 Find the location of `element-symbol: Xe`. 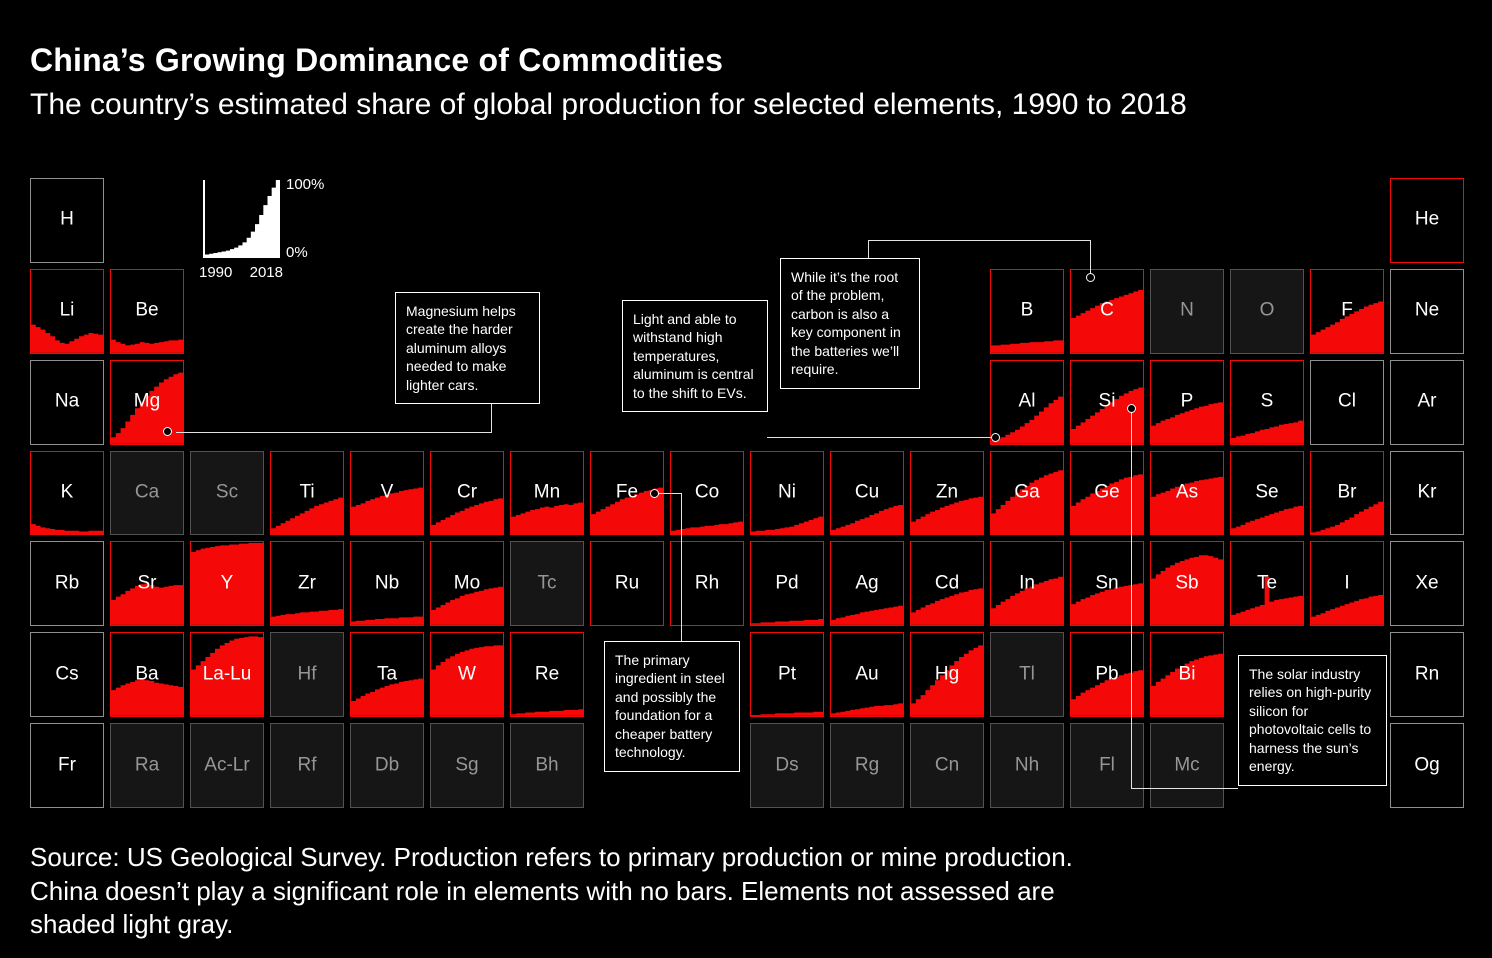

element-symbol: Xe is located at coordinates (1427, 583).